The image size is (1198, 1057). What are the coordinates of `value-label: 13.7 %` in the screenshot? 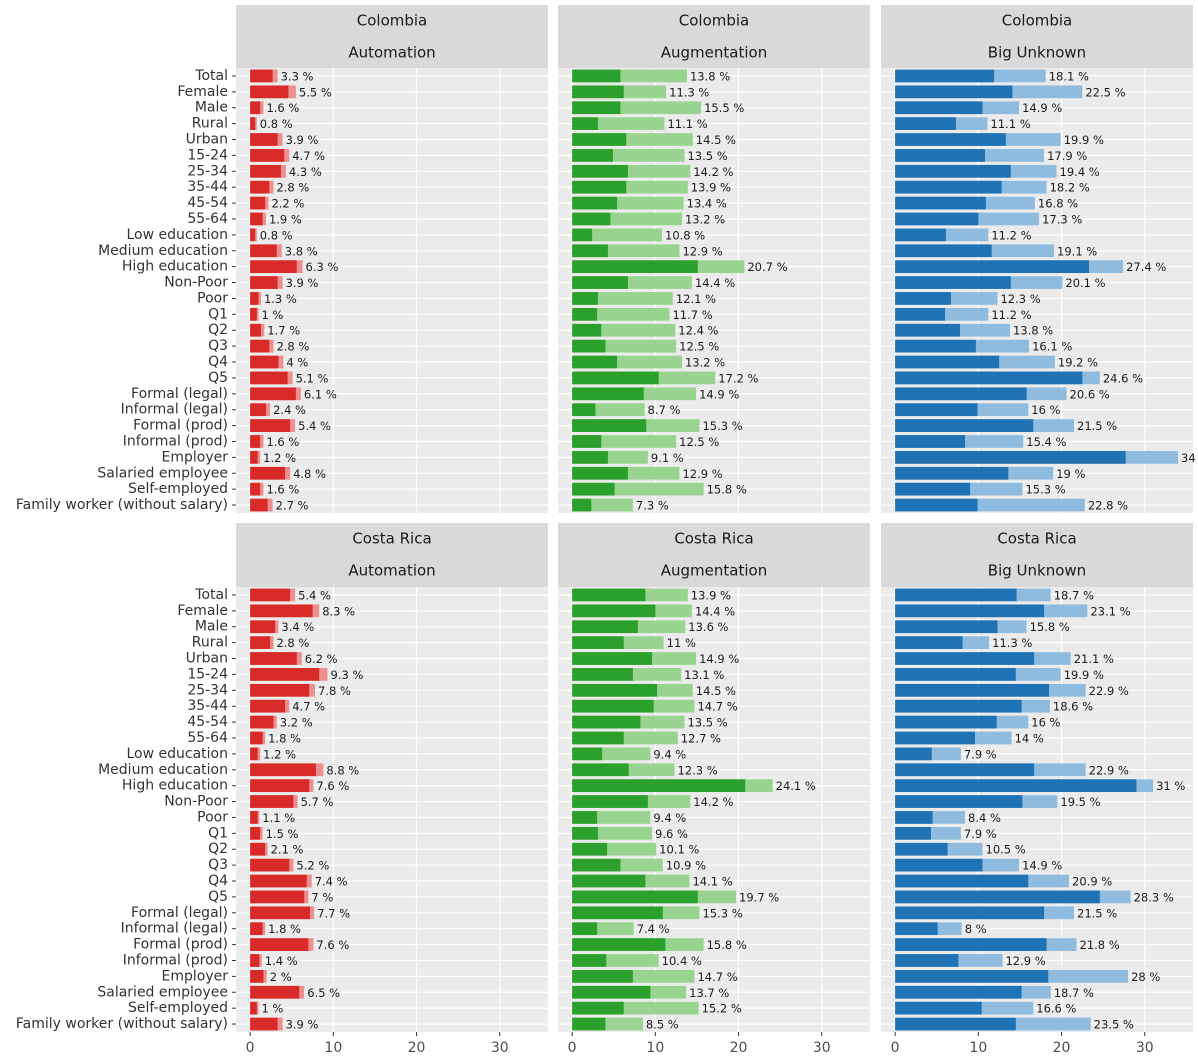 It's located at (709, 993).